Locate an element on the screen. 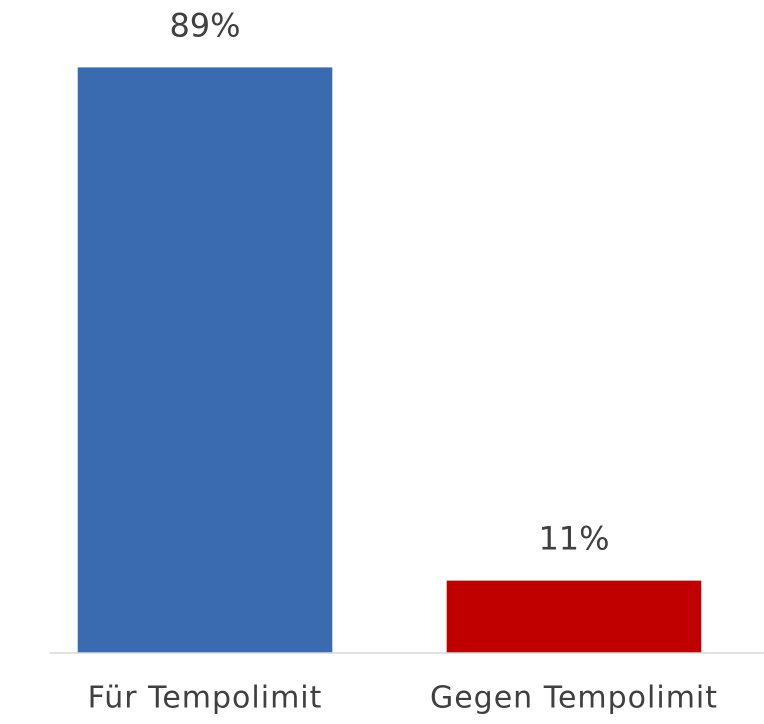 Image resolution: width=764 pixels, height=724 pixels. x-tick-label: Gegen Tempolimit is located at coordinates (574, 698).